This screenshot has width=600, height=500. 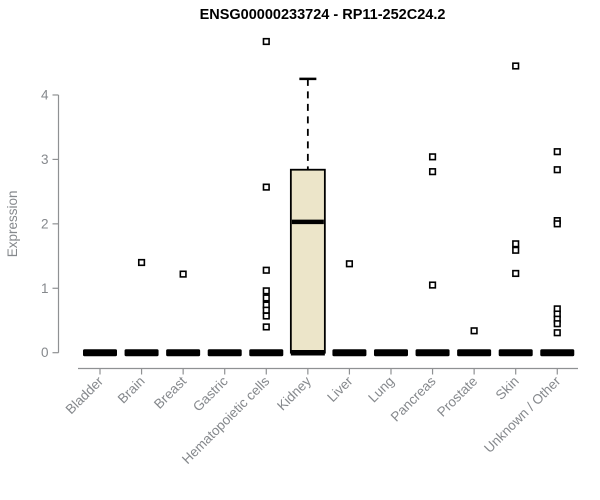 What do you see at coordinates (85, 395) in the screenshot?
I see `x-tick-label: Bladder` at bounding box center [85, 395].